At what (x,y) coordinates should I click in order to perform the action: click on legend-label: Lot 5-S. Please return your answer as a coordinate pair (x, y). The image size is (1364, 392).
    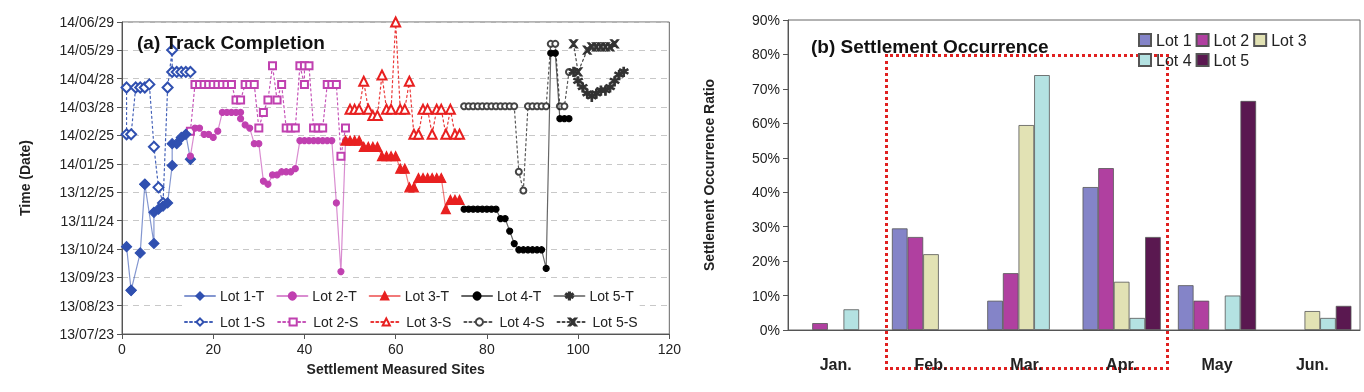
    Looking at the image, I should click on (615, 322).